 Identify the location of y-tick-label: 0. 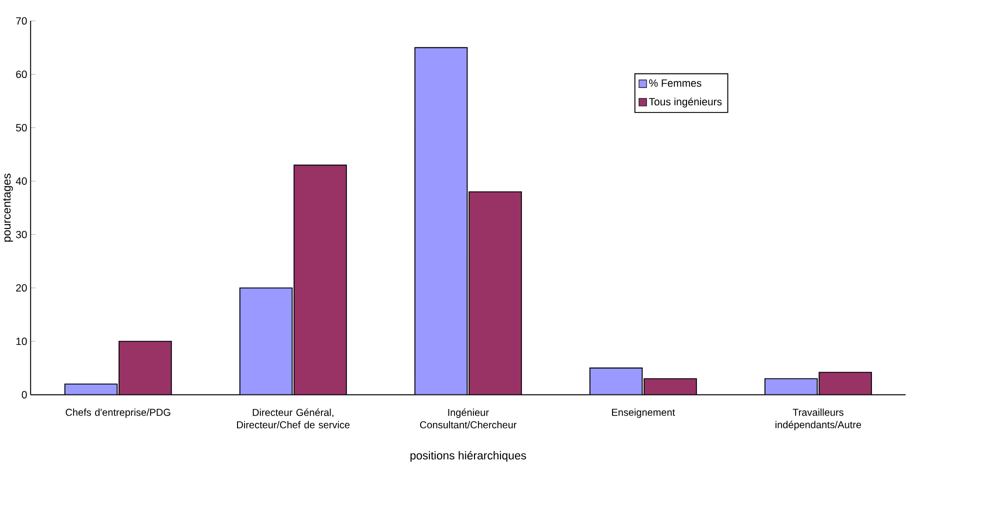
(24, 394).